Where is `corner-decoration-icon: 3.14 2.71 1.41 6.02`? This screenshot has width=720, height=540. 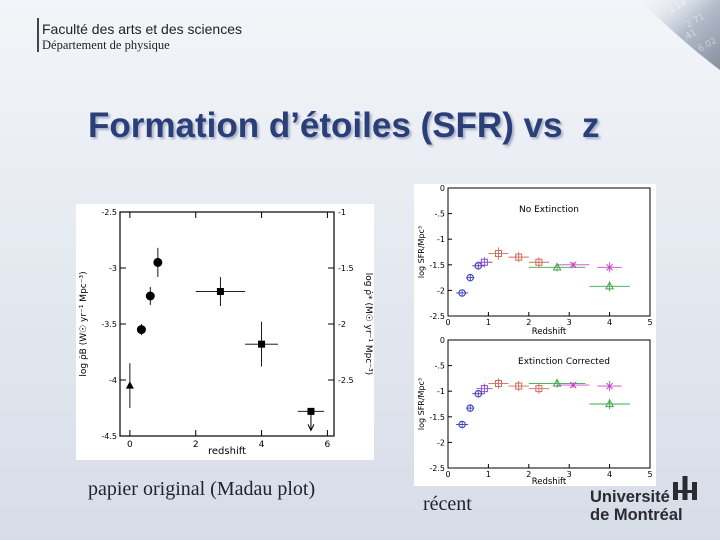 corner-decoration-icon: 3.14 2.71 1.41 6.02 is located at coordinates (680, 35).